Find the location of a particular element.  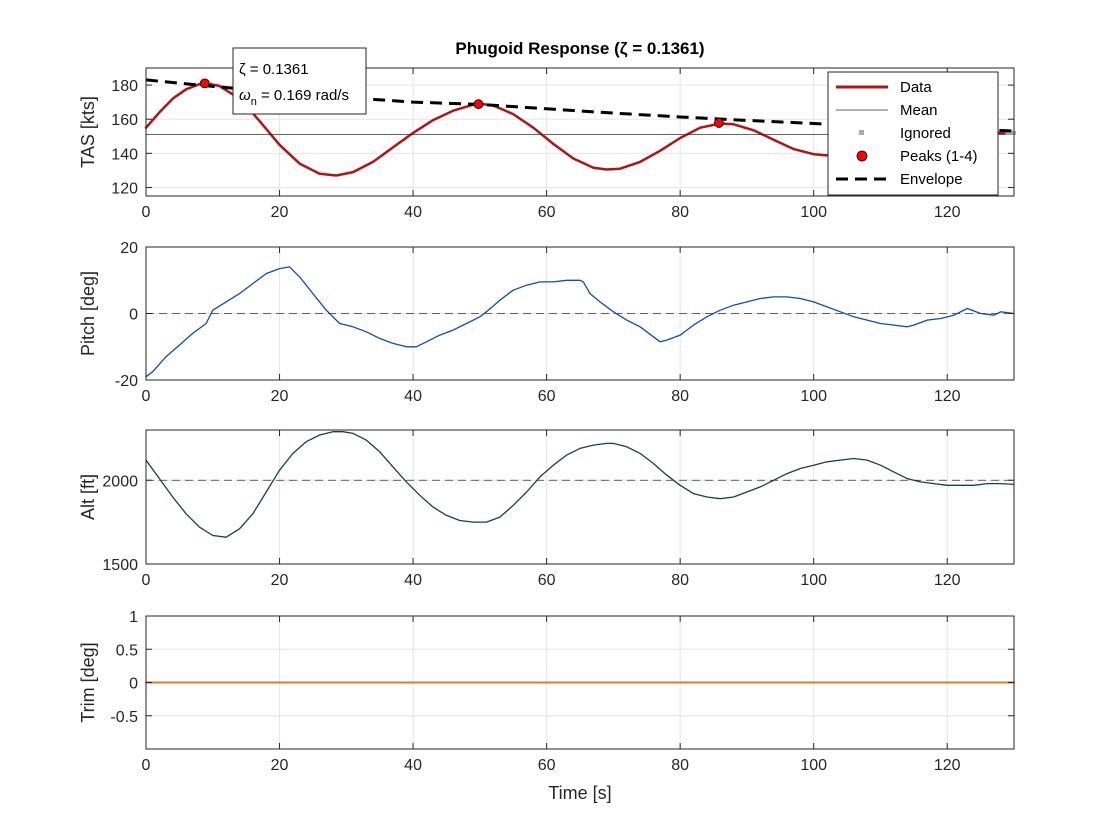

tas-xtick-label-5: 100 is located at coordinates (813, 212).